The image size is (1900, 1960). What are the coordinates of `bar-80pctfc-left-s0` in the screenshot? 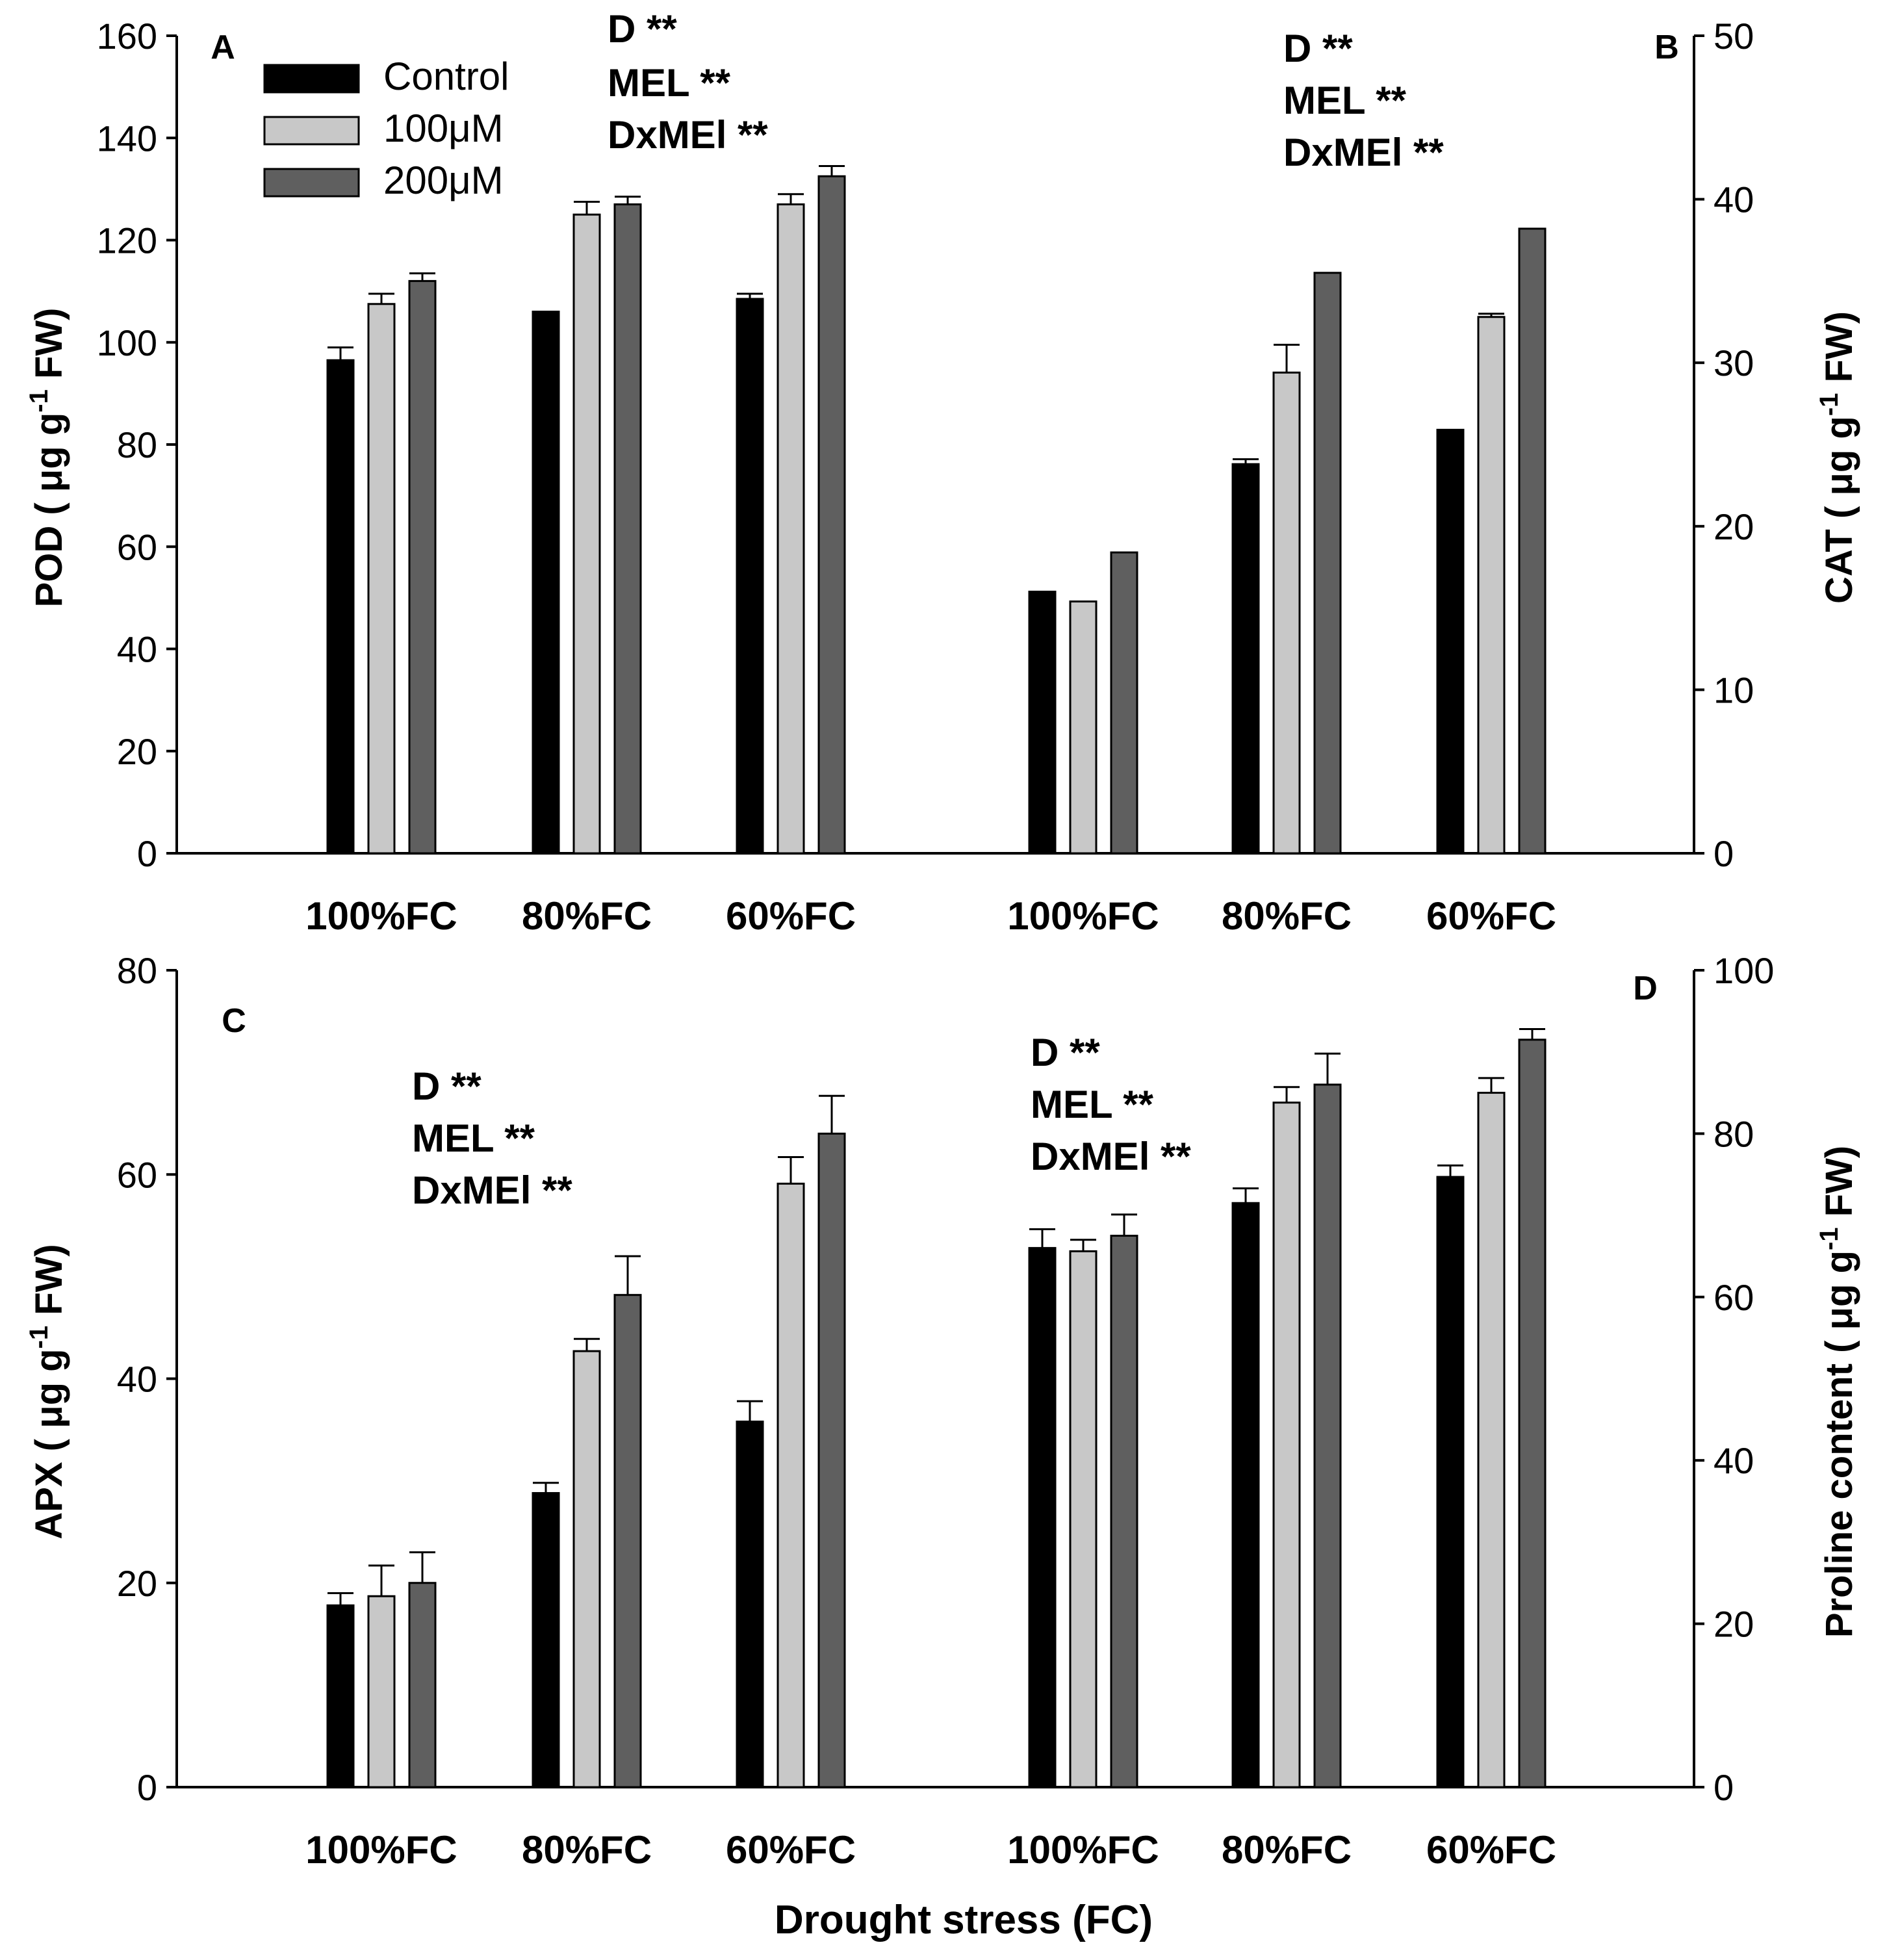 It's located at (546, 583).